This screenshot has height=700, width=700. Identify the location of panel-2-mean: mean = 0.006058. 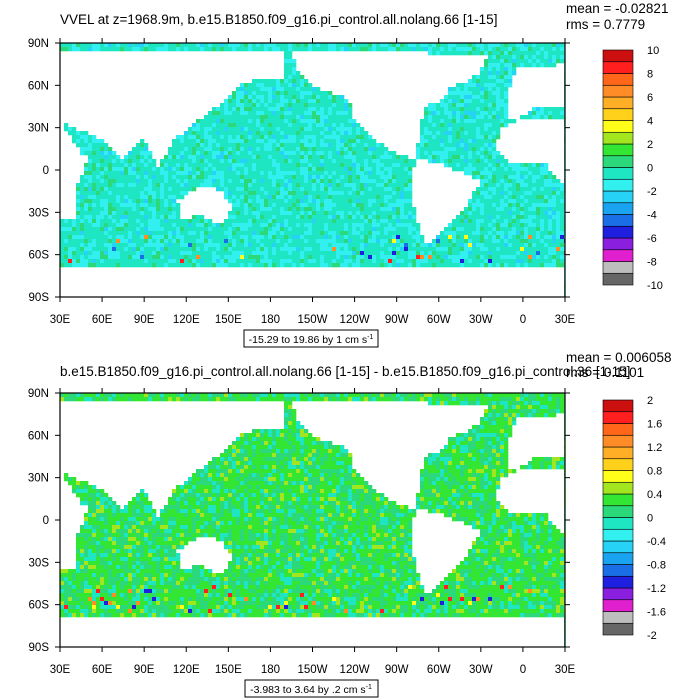
(618, 357).